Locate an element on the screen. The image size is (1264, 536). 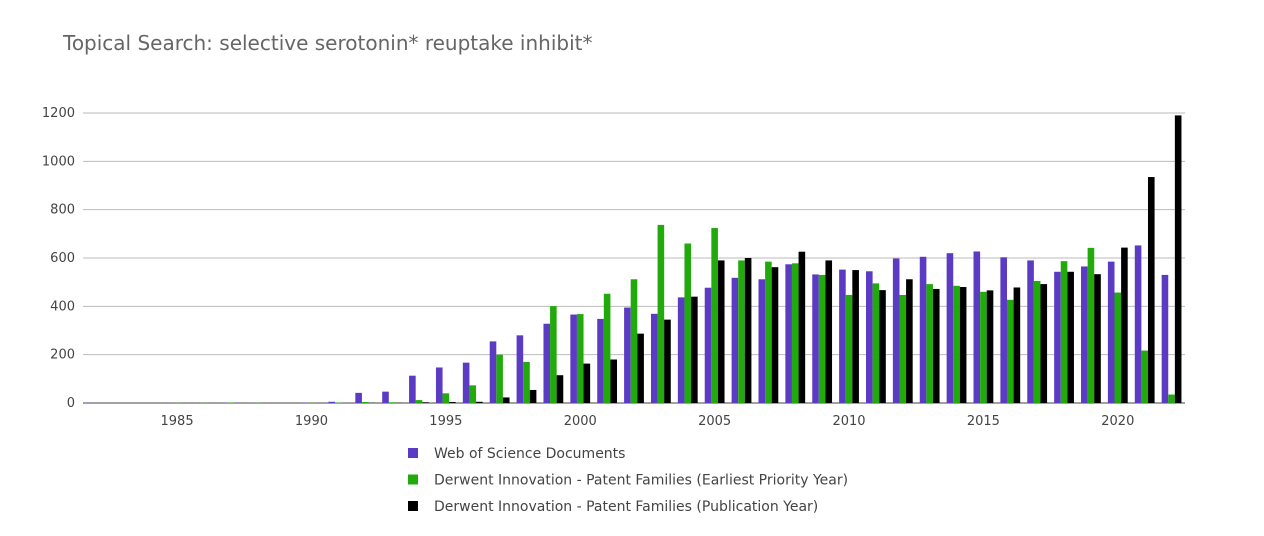
x-tick-label: 1985 is located at coordinates (177, 421).